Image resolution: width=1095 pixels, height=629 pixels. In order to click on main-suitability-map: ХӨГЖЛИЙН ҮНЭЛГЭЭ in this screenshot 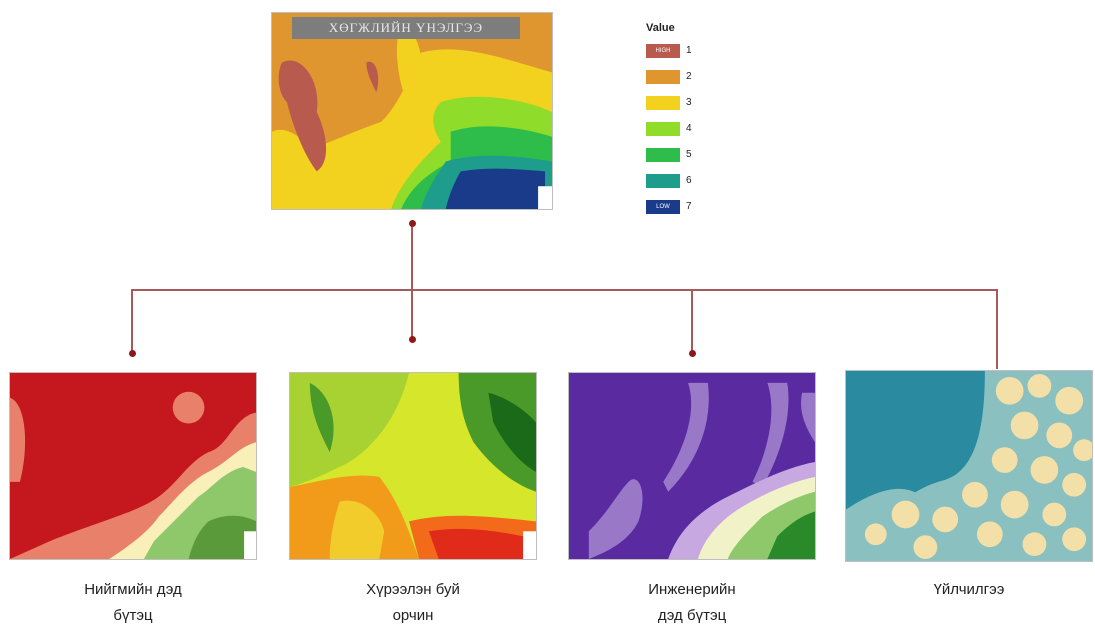, I will do `click(412, 111)`.